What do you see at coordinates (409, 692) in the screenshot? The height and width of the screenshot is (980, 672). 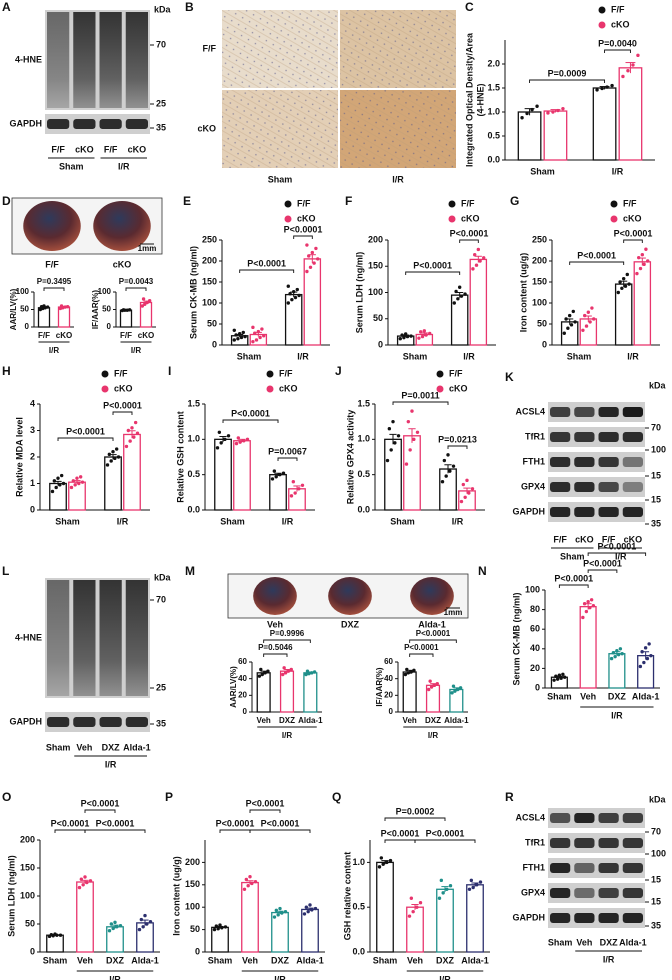 I see `bar` at bounding box center [409, 692].